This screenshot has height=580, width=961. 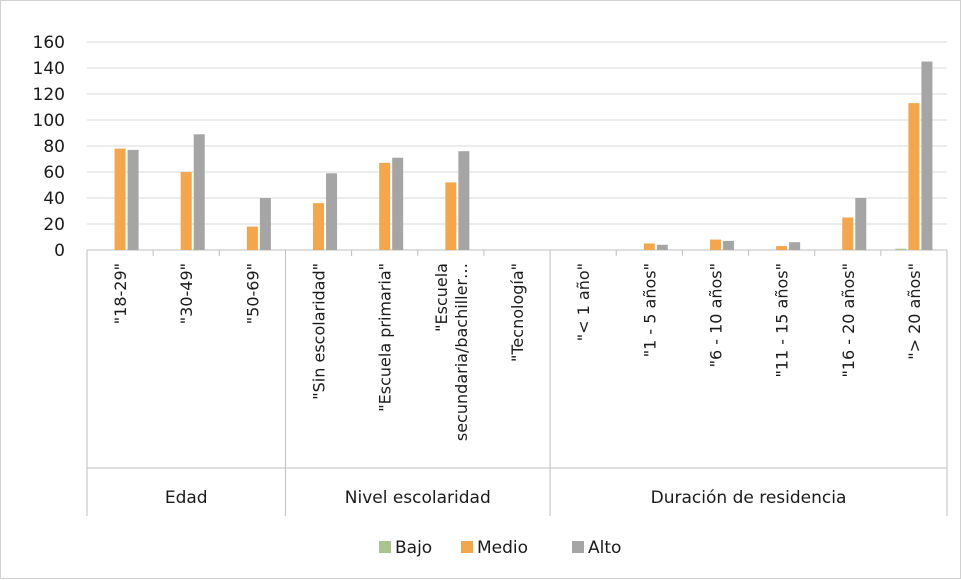 I want to click on legend-label: Medio, so click(x=502, y=548).